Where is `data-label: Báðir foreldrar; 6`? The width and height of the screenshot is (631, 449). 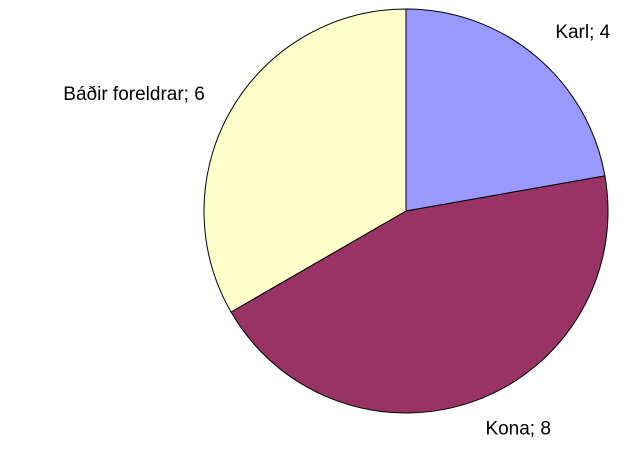
data-label: Báðir foreldrar; 6 is located at coordinates (134, 94).